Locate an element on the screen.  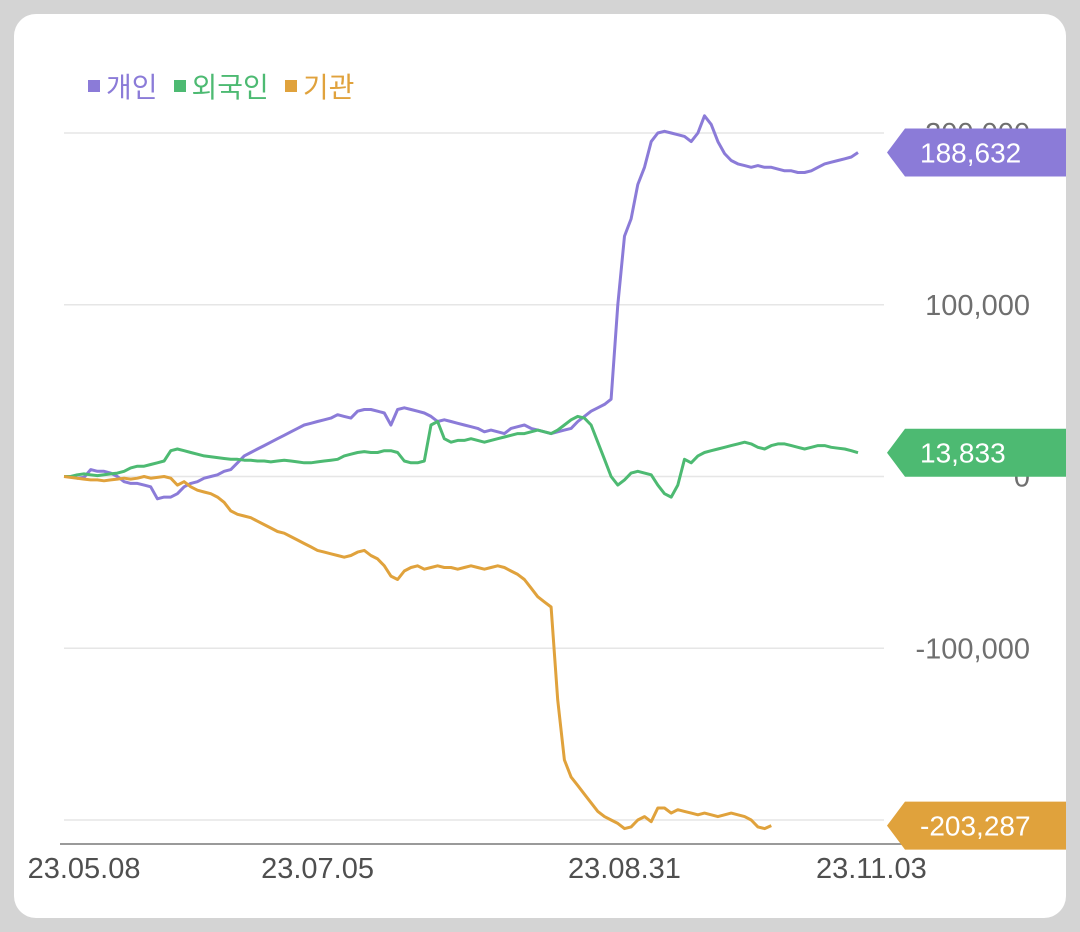
legend-item-institution: 기관 is located at coordinates (319, 86).